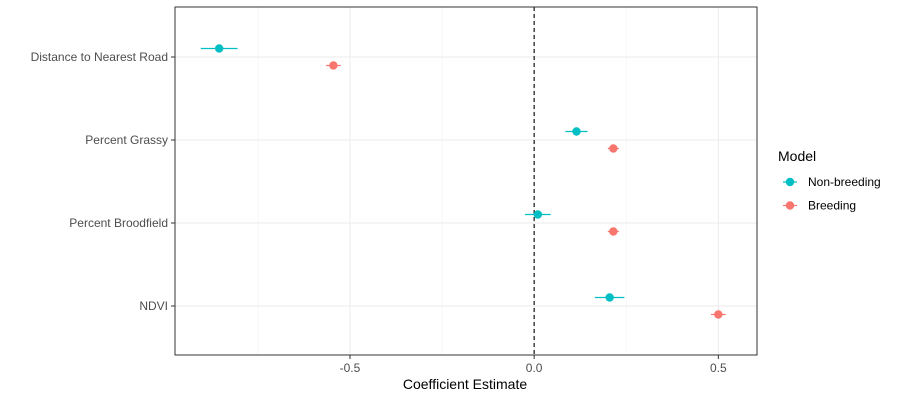 This screenshot has width=900, height=400. I want to click on legend: Model Non-breeding Breeding, so click(829, 180).